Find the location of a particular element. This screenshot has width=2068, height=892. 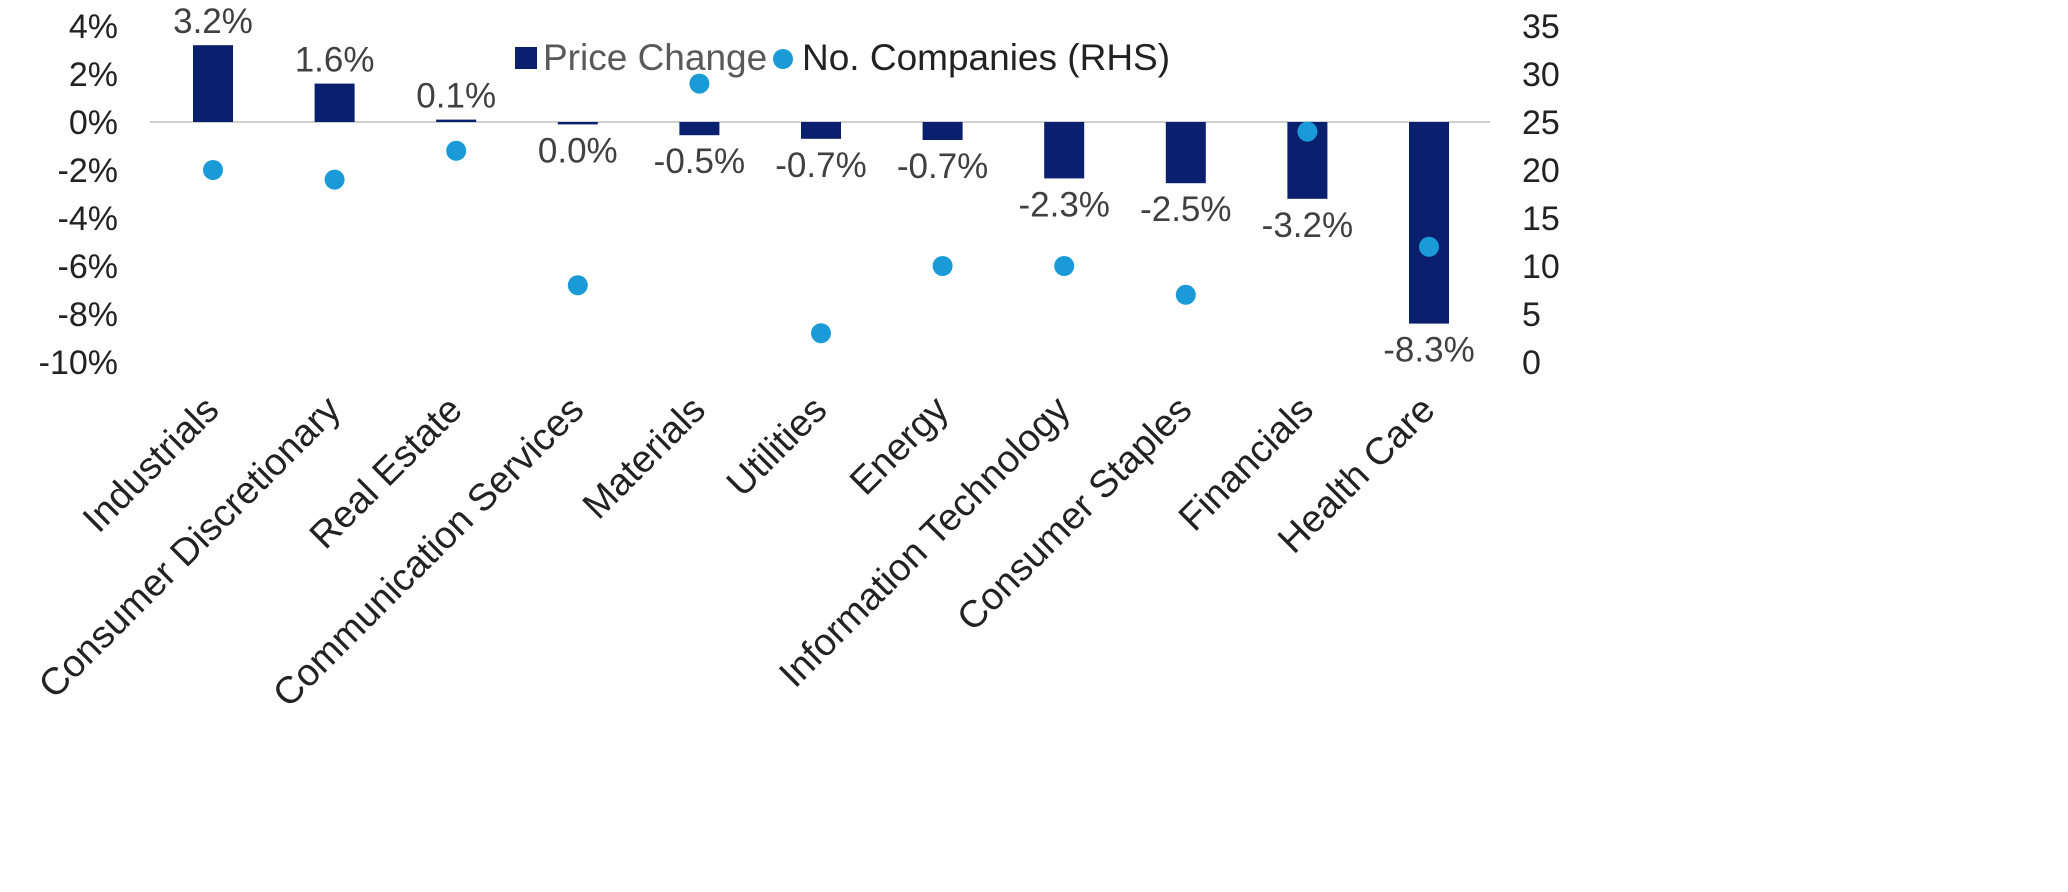

right-tick-label: 30 is located at coordinates (1541, 75).